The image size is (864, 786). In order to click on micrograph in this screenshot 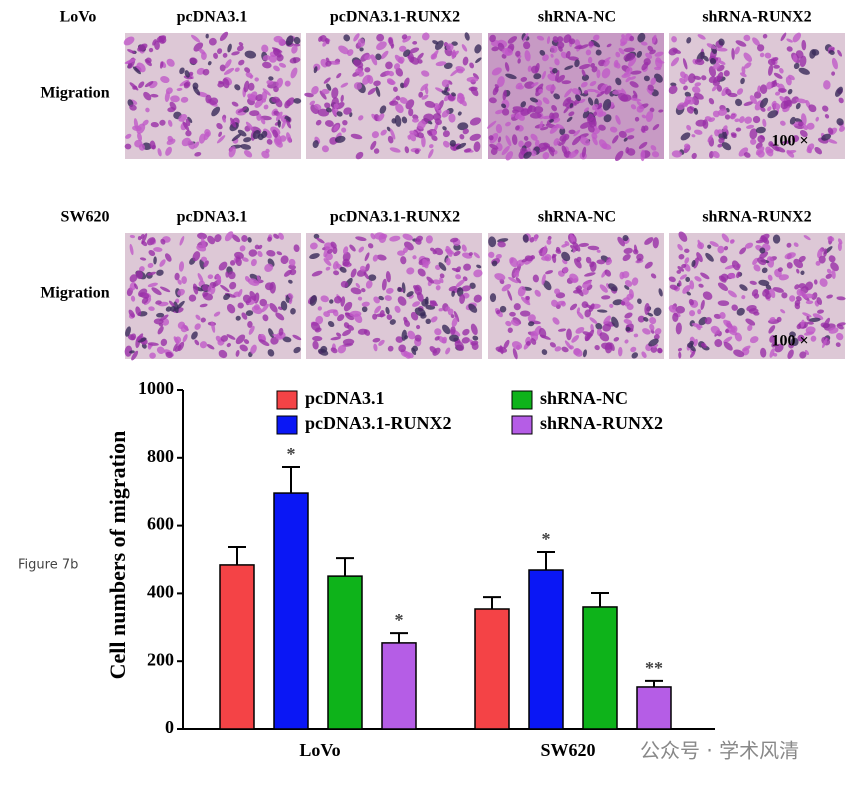, I will do `click(757, 295)`.